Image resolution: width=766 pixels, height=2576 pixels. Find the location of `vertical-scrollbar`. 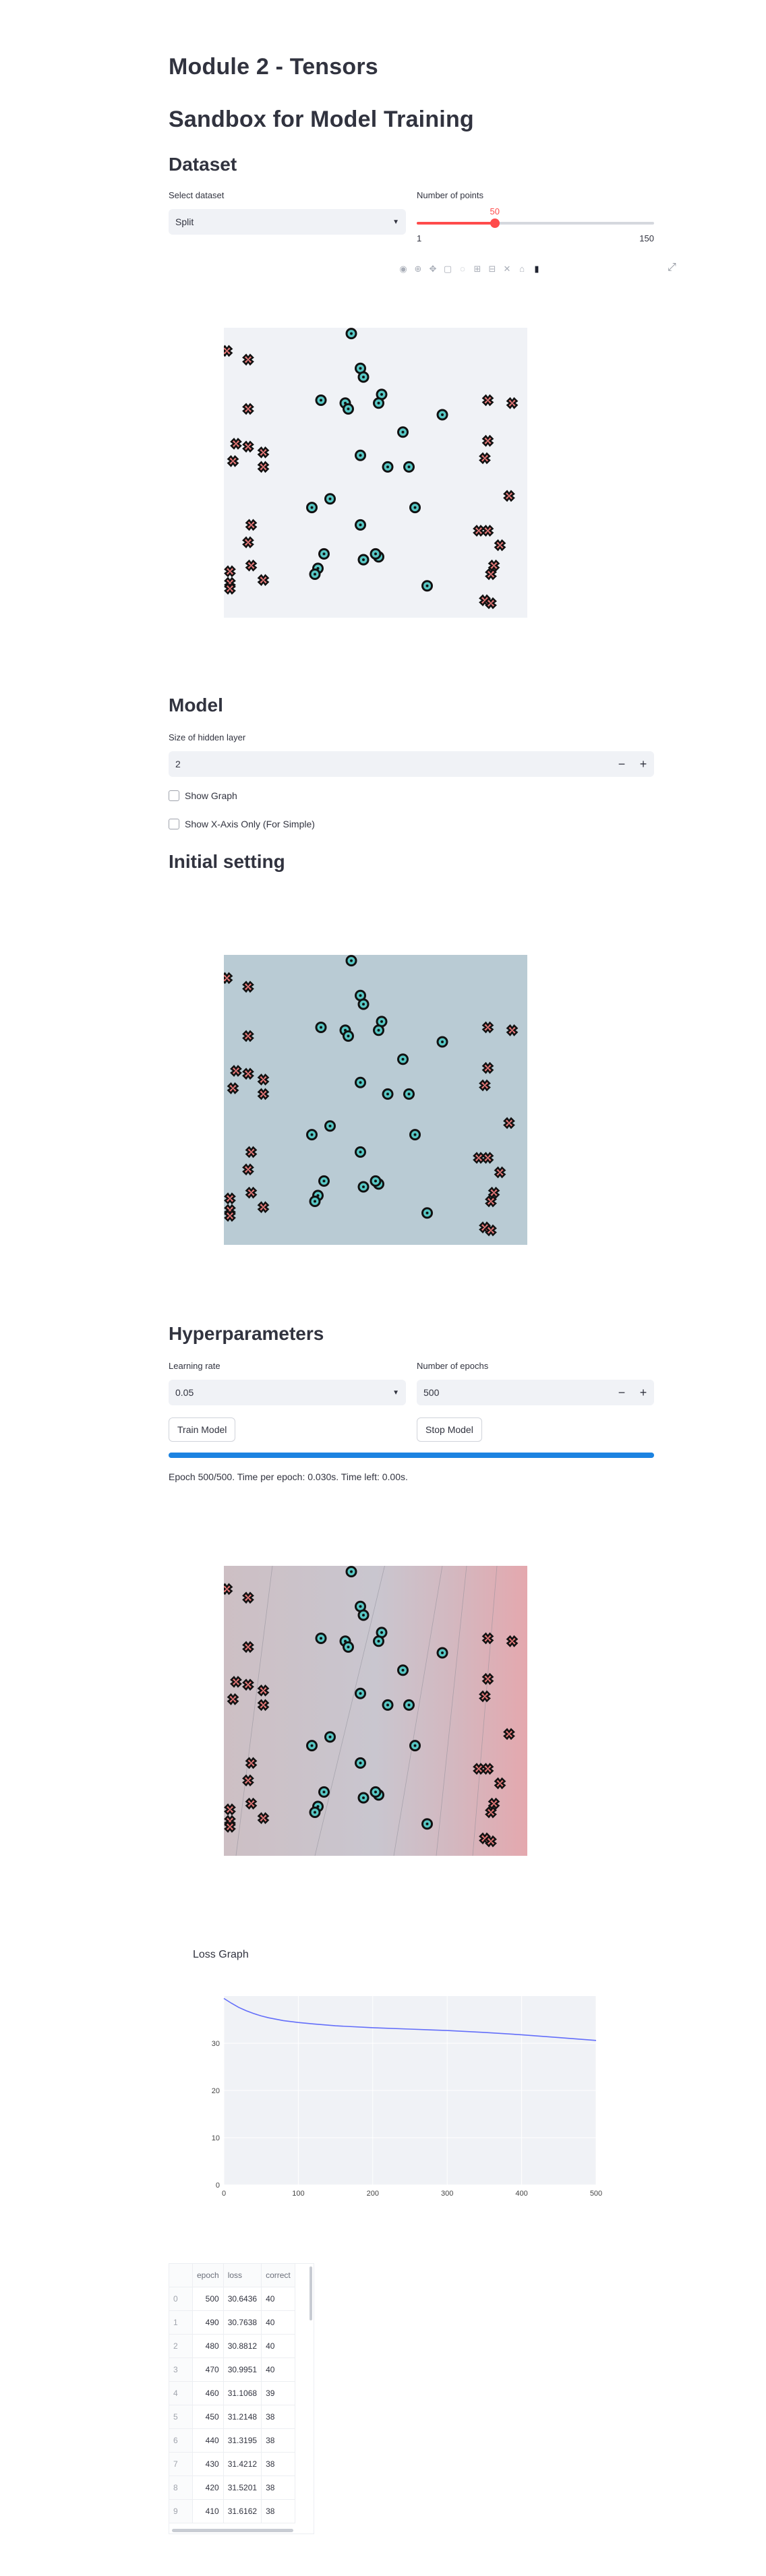

vertical-scrollbar is located at coordinates (311, 2293).